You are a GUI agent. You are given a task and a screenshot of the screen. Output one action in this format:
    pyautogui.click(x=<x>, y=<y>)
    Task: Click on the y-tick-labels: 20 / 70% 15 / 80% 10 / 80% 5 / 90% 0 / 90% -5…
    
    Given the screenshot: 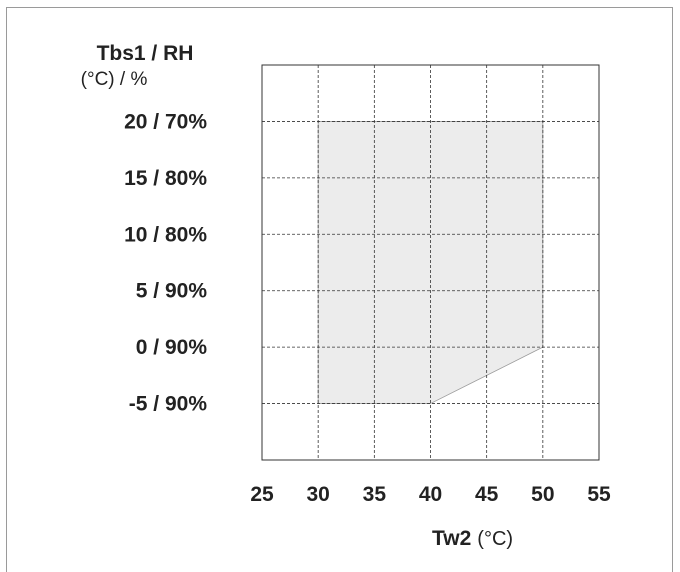 What is the action you would take?
    pyautogui.click(x=165, y=262)
    